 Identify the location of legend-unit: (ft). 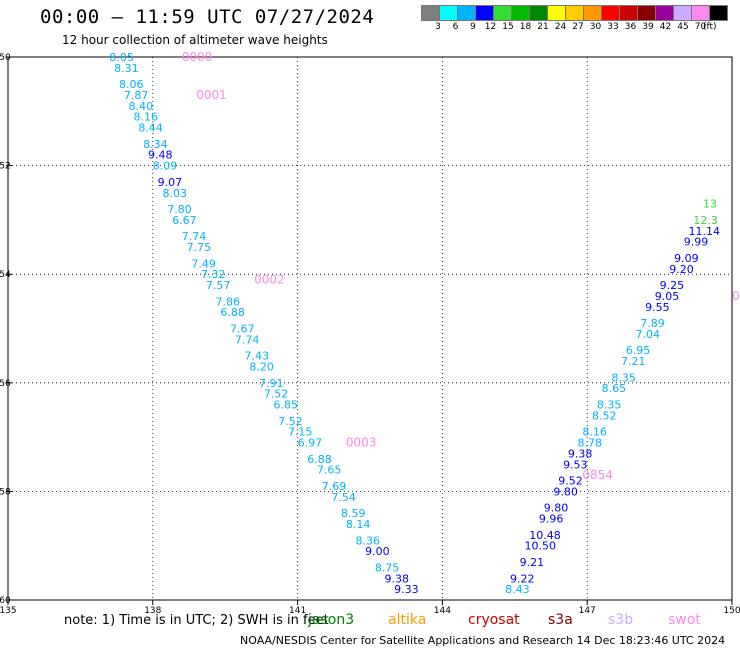
(710, 27).